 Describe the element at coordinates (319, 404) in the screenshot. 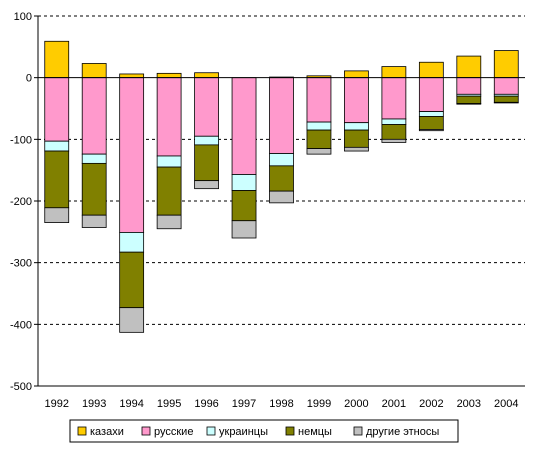

I see `x-tick-label: 1999` at that location.